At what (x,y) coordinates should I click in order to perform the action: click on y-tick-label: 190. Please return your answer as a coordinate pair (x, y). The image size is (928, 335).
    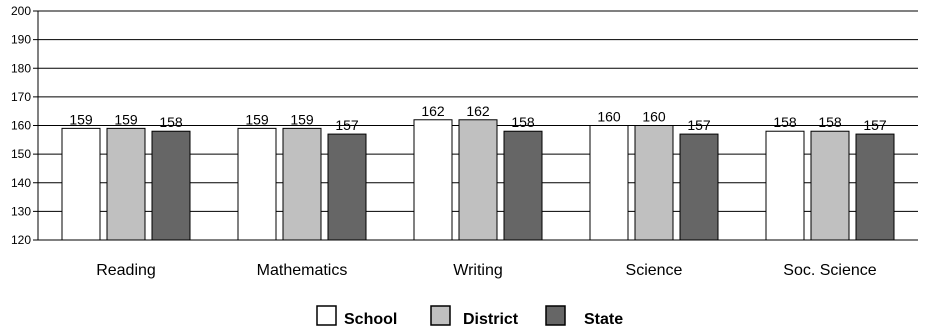
    Looking at the image, I should click on (21, 40).